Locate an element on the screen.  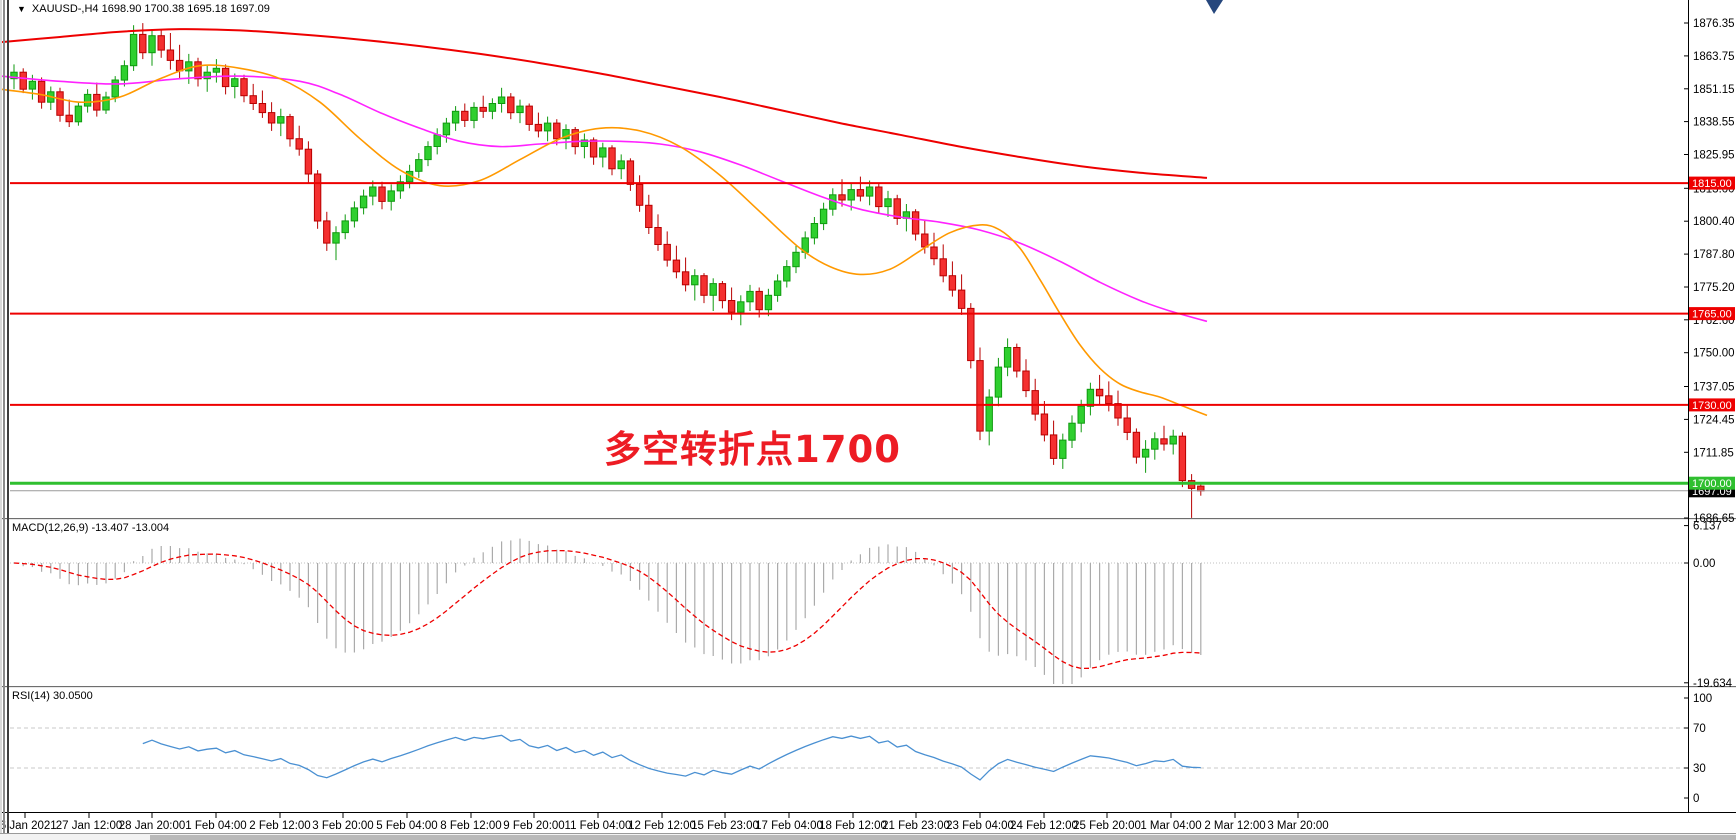
h-scrollbar is located at coordinates (868, 836).